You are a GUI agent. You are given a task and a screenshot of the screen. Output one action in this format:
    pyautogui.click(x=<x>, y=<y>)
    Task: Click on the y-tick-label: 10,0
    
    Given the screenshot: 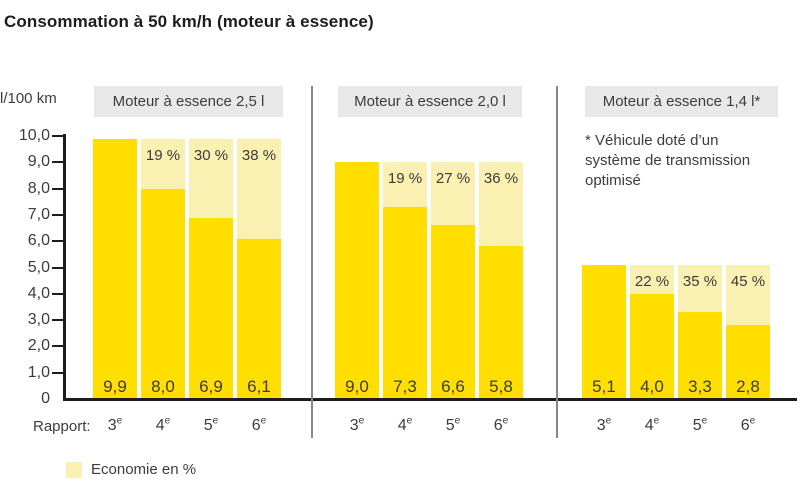 What is the action you would take?
    pyautogui.click(x=34, y=135)
    